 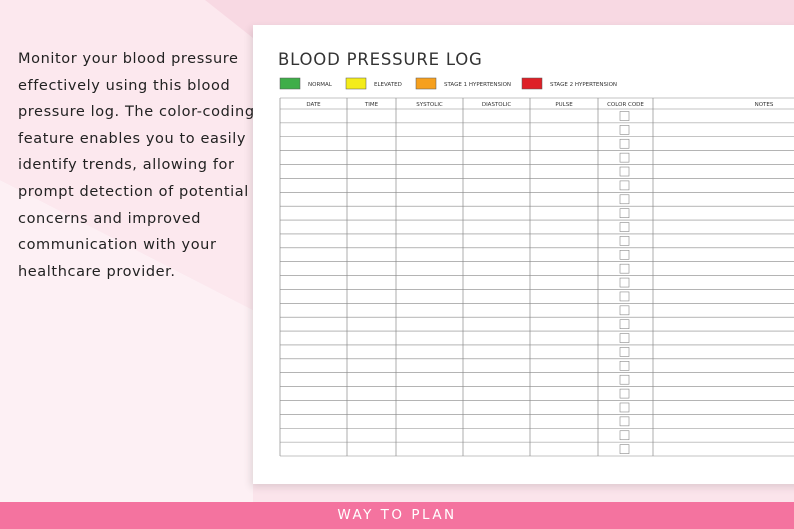 What do you see at coordinates (124, 85) in the screenshot?
I see `description-line: effectively using this blood` at bounding box center [124, 85].